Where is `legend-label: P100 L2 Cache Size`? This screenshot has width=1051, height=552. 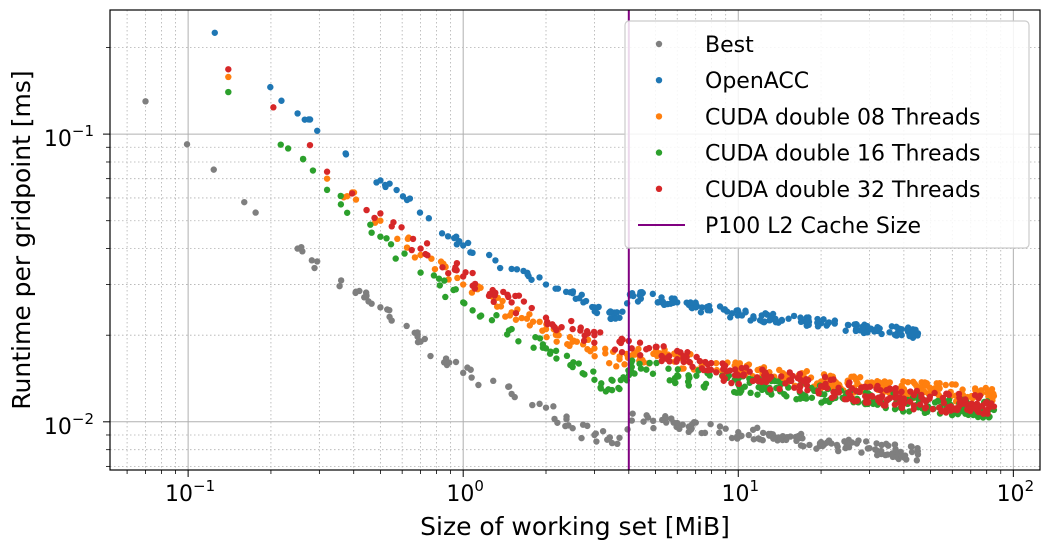
legend-label: P100 L2 Cache Size is located at coordinates (813, 226).